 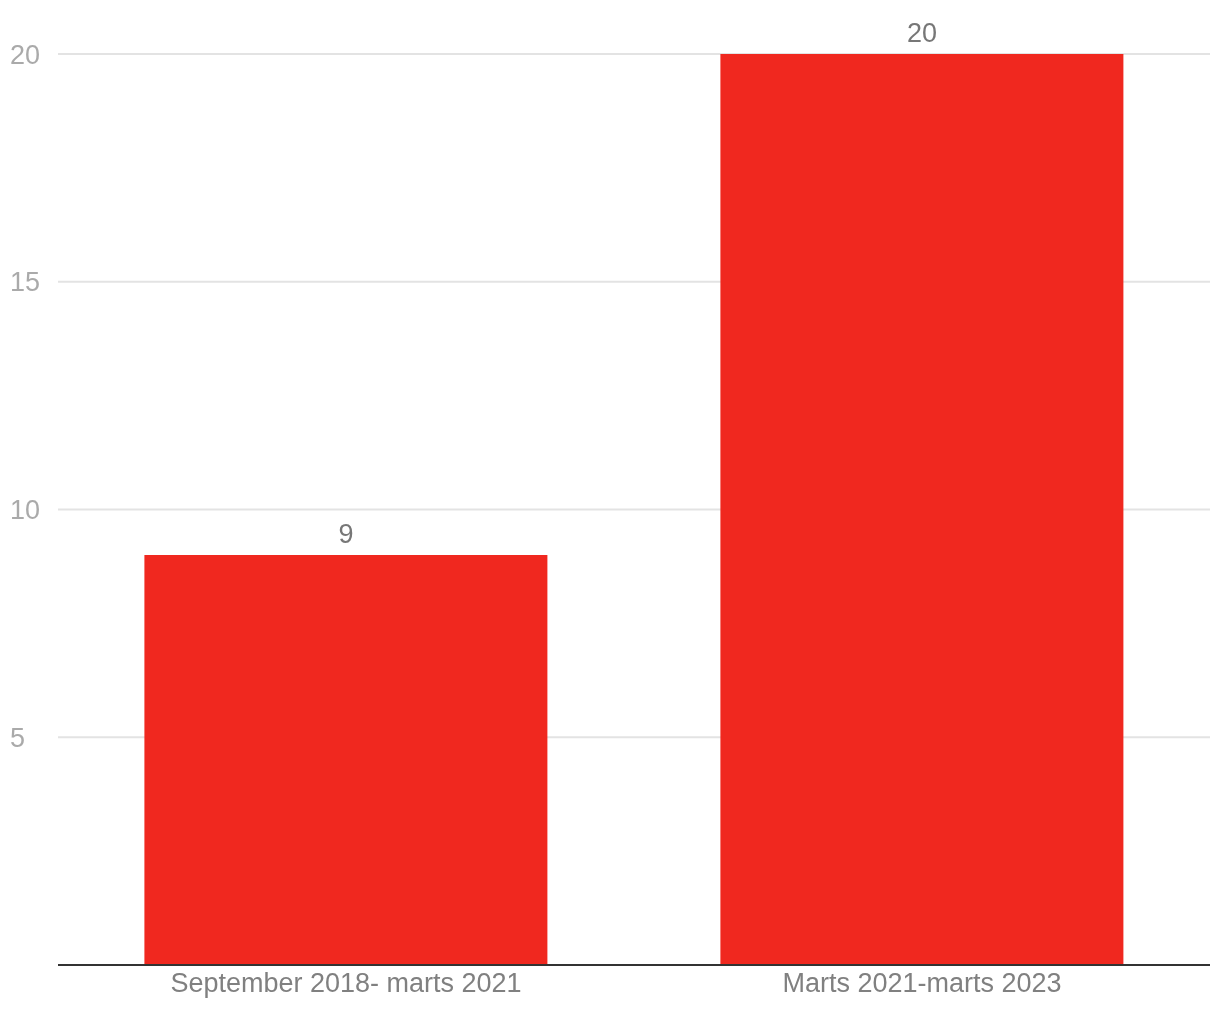 What do you see at coordinates (346, 534) in the screenshot?
I see `data-label: 9` at bounding box center [346, 534].